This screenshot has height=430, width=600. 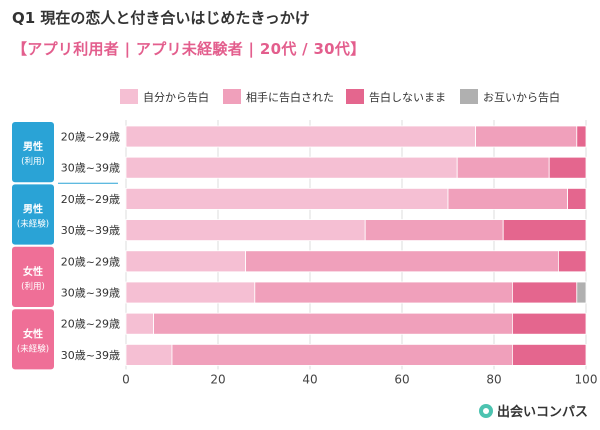 What do you see at coordinates (401, 379) in the screenshot?
I see `x-tick-label: 60` at bounding box center [401, 379].